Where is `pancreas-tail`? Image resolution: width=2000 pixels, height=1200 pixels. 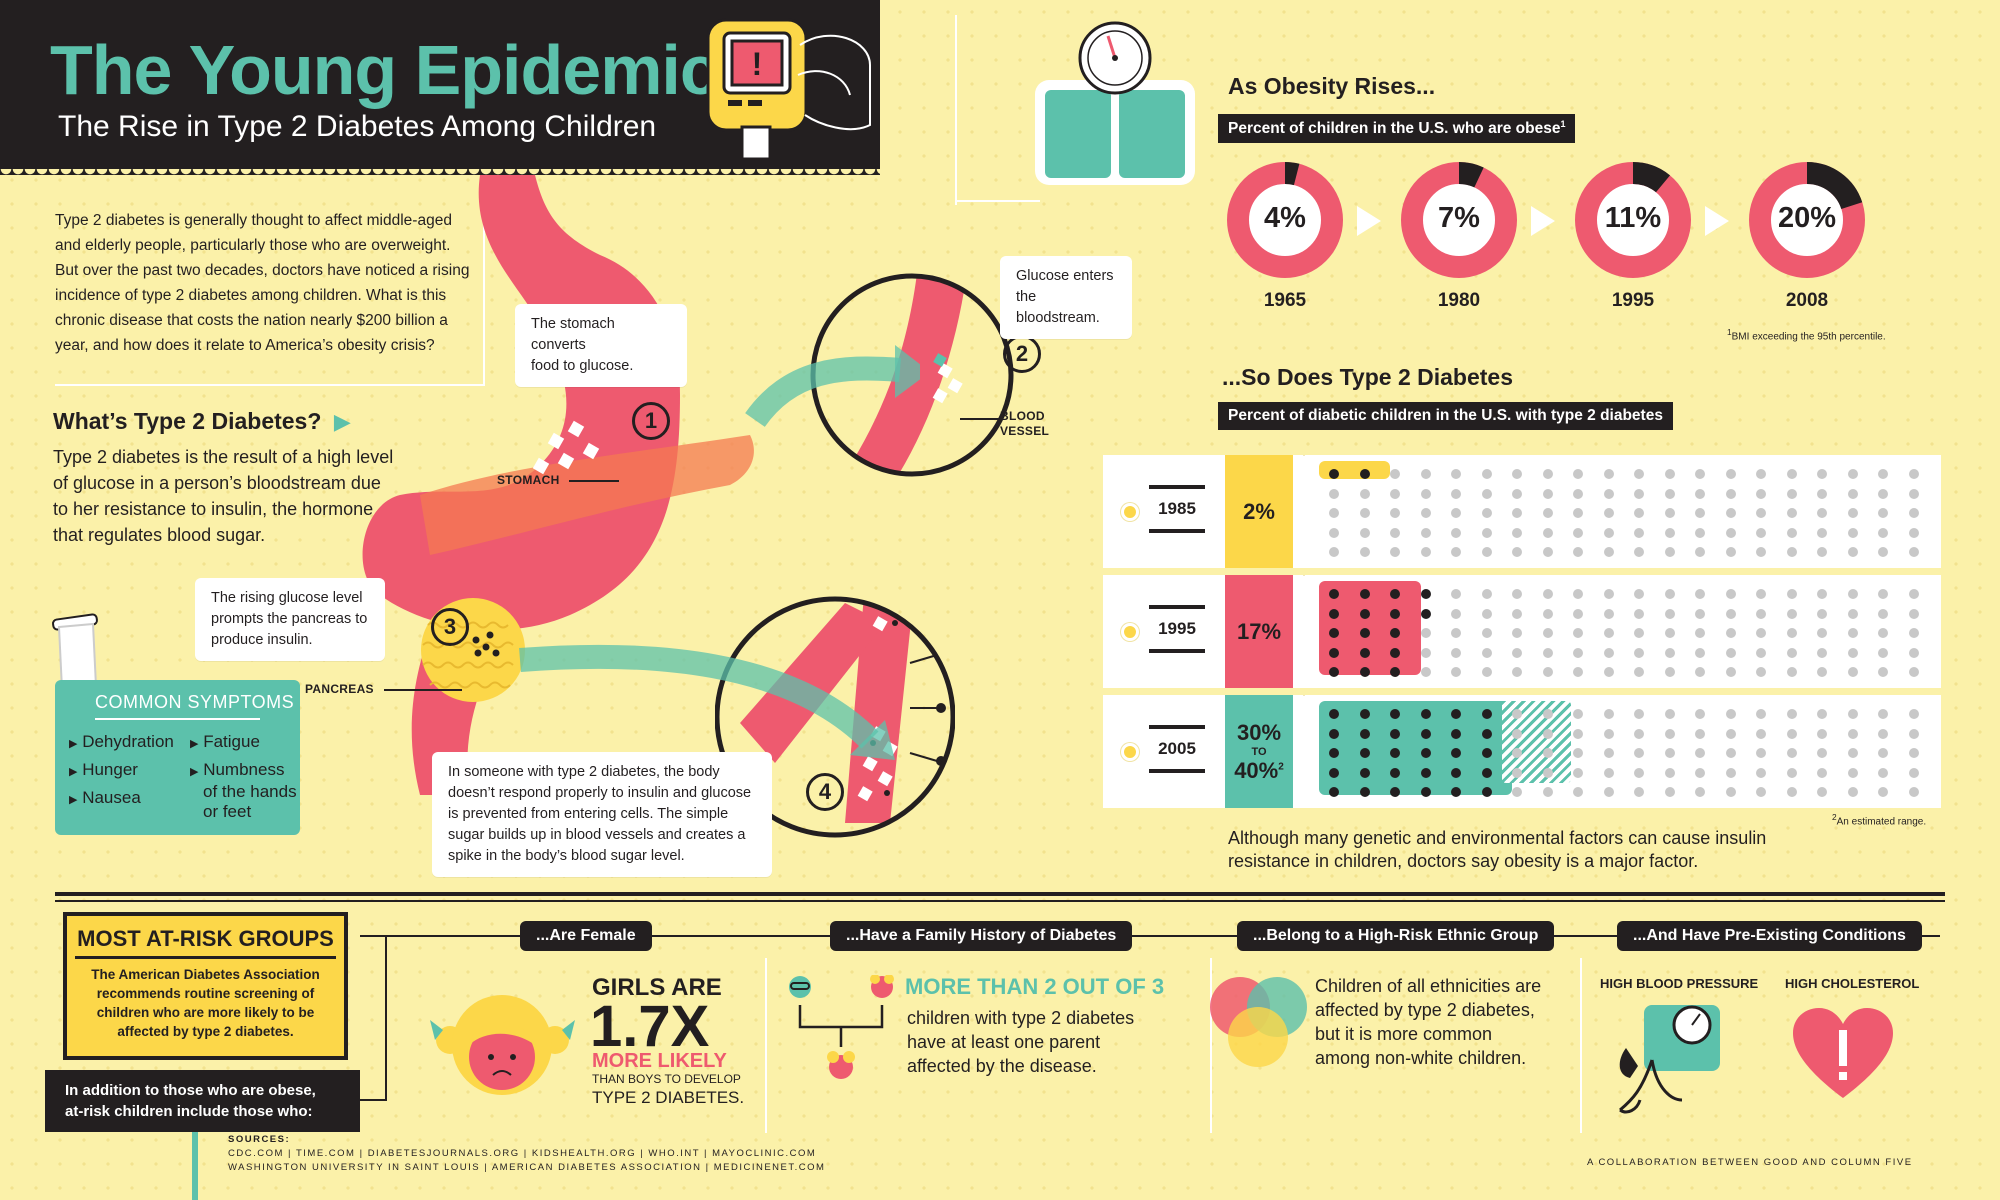 pancreas-tail is located at coordinates (587, 495).